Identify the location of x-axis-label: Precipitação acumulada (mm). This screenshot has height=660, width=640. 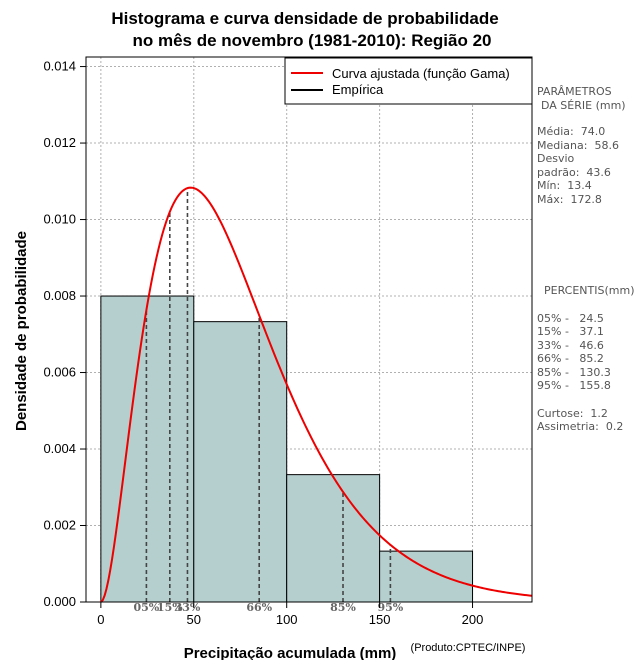
(290, 652).